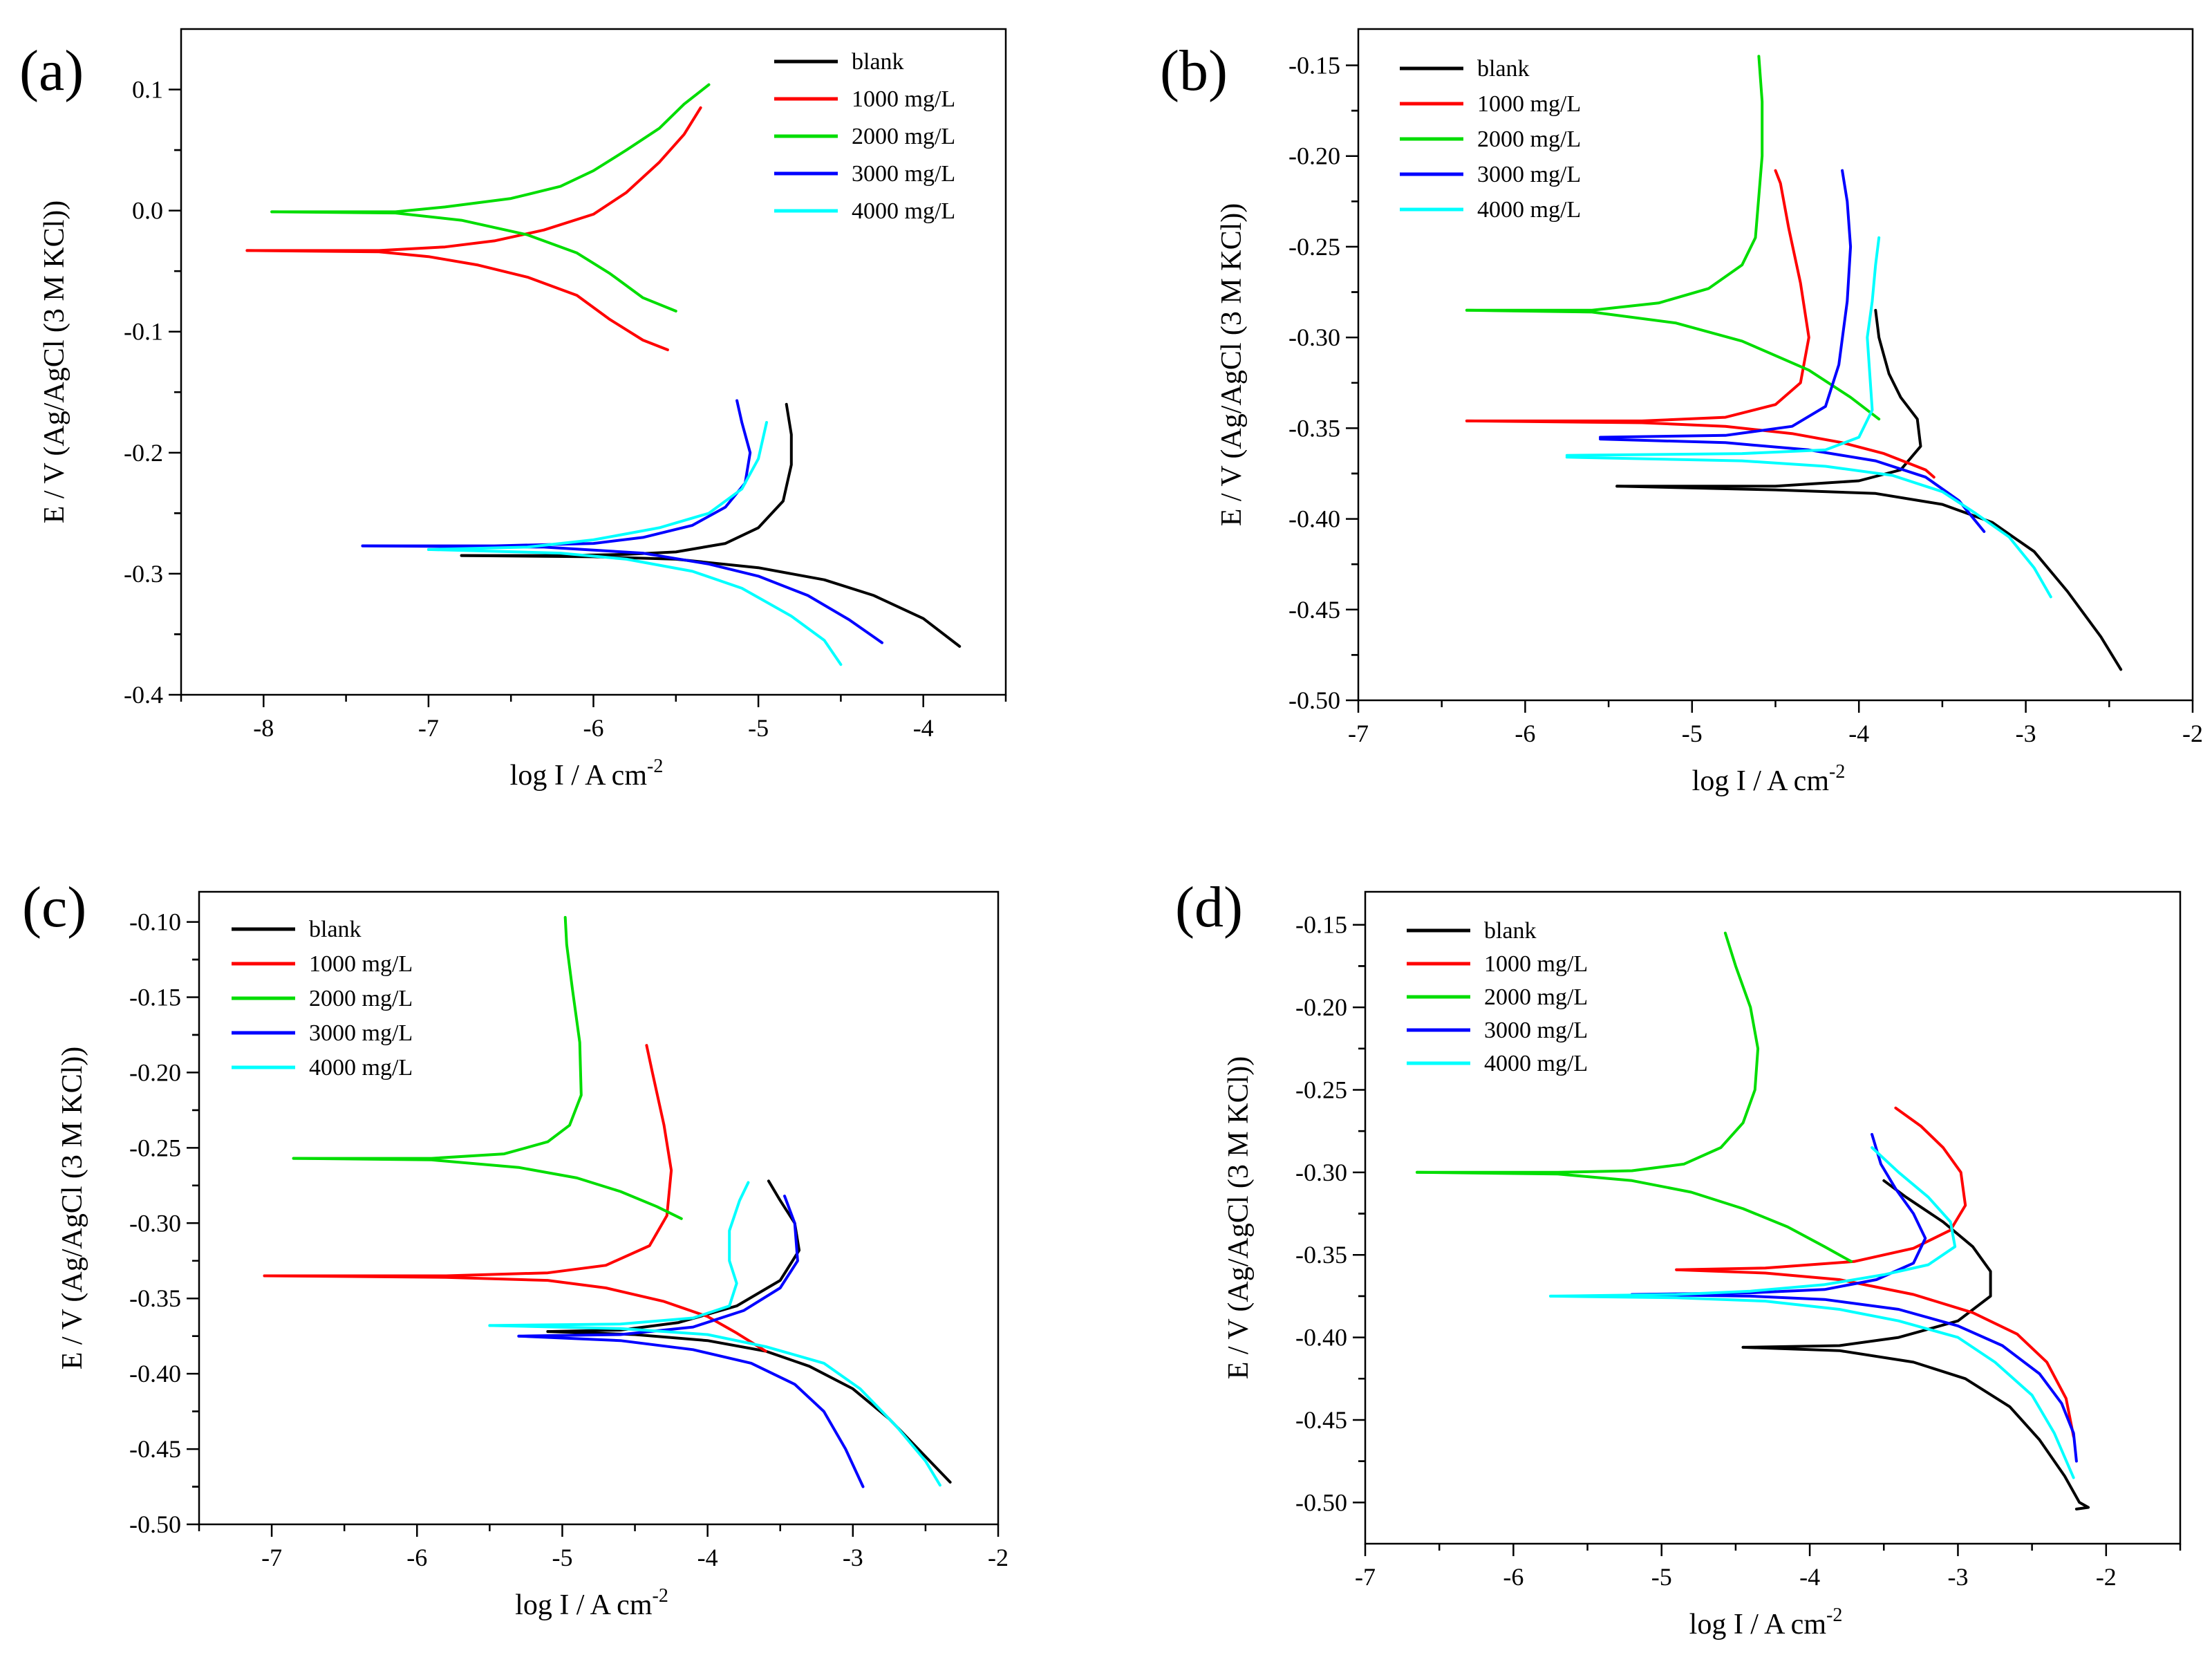 The width and height of the screenshot is (2212, 1655). I want to click on y-tick-label: 0.0, so click(147, 211).